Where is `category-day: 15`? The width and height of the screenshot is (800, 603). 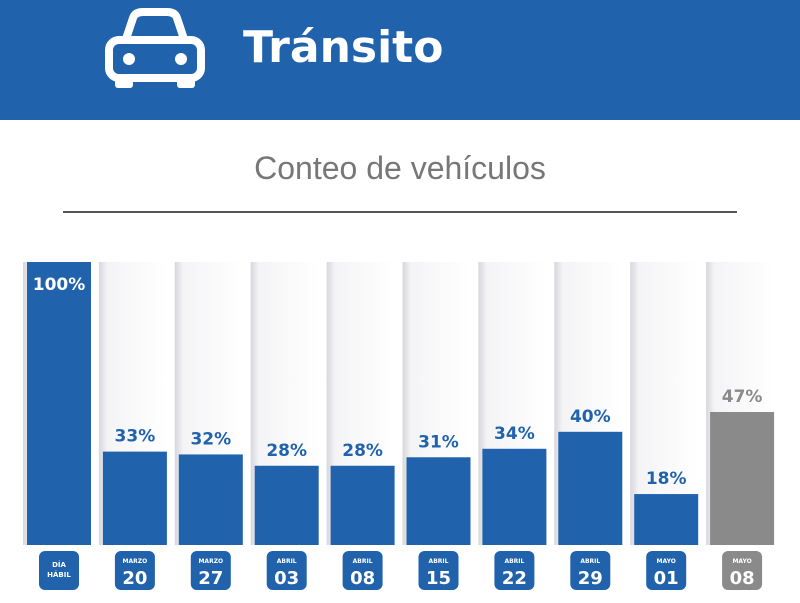 category-day: 15 is located at coordinates (438, 578).